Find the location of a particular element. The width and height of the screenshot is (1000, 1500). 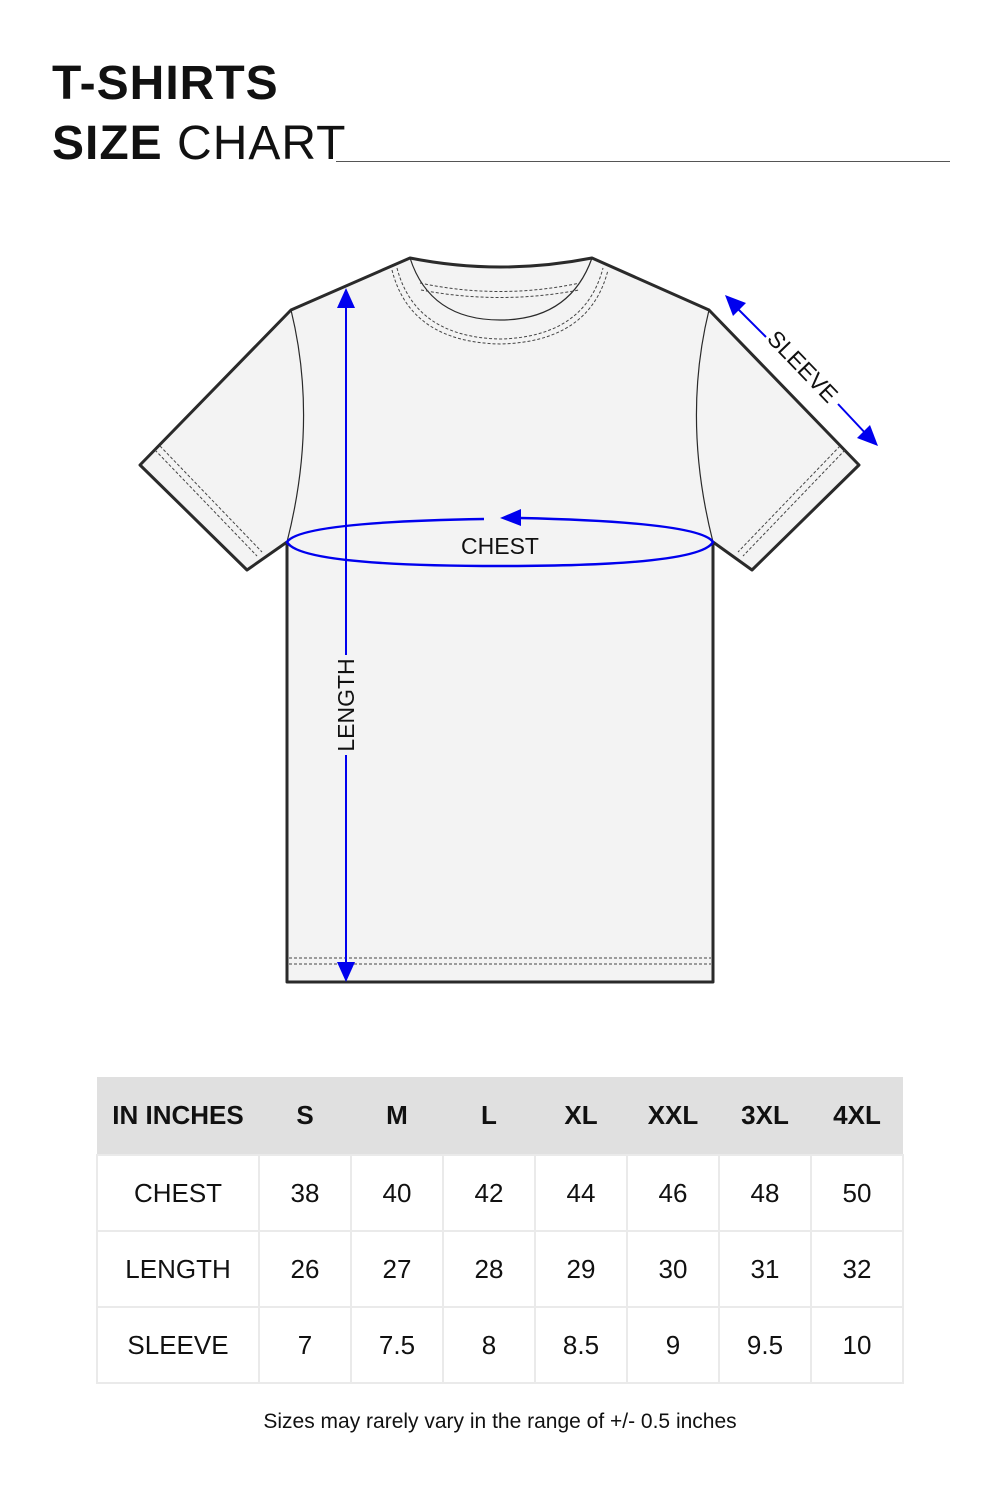

title-line-1: T-SHIRTS is located at coordinates (165, 83).